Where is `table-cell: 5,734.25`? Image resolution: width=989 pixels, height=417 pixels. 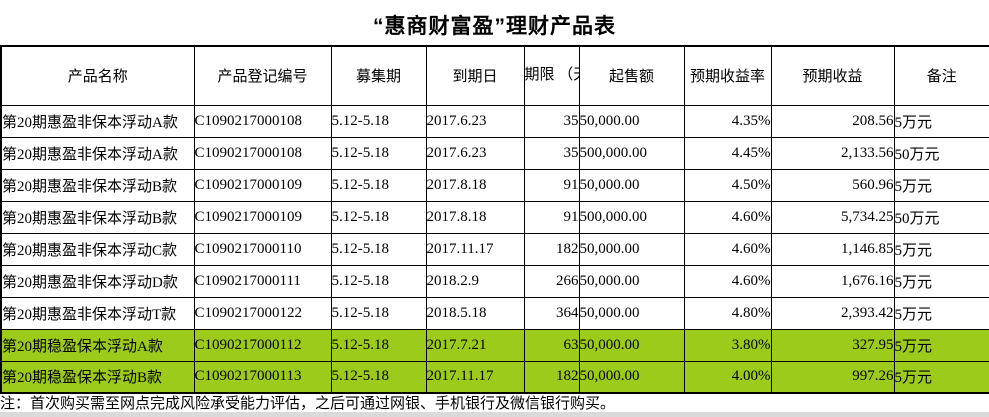
table-cell: 5,734.25 is located at coordinates (832, 217).